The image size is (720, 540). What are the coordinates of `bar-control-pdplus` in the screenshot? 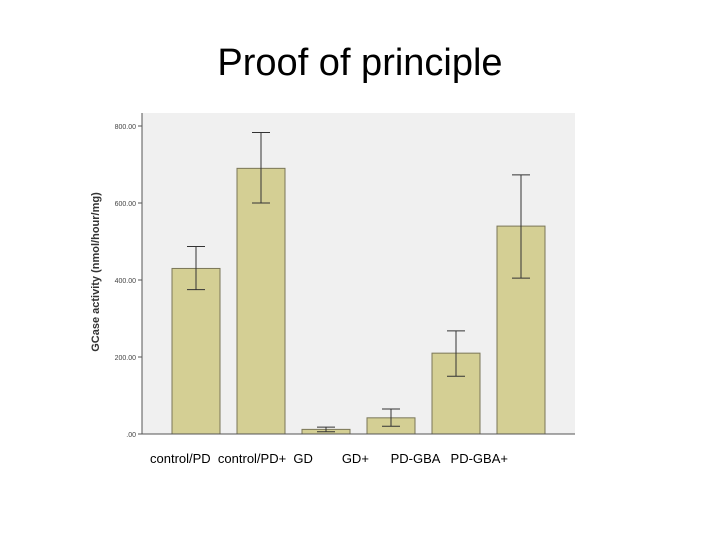 It's located at (261, 301).